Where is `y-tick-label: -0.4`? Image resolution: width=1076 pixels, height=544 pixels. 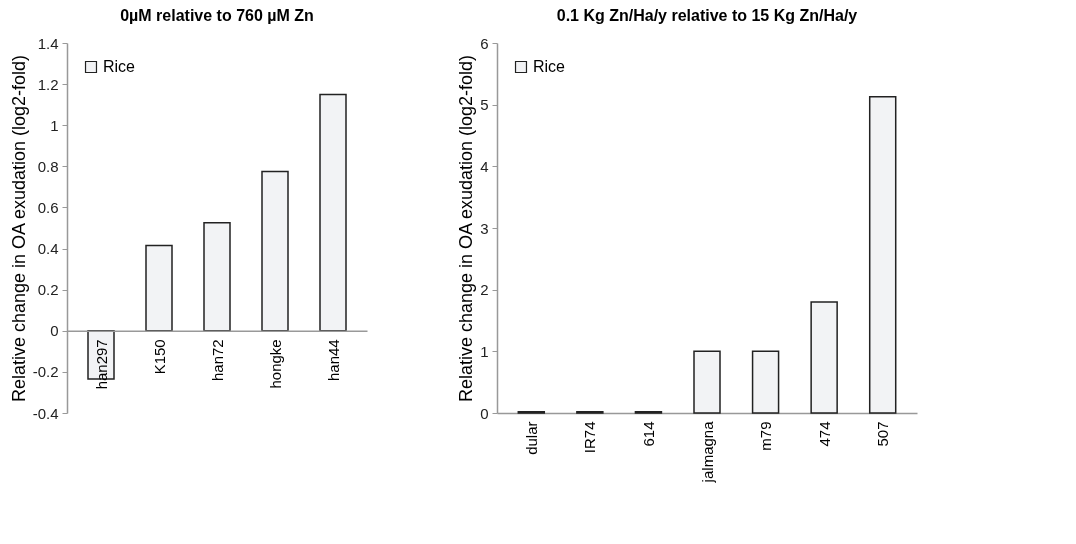
y-tick-label: -0.4 is located at coordinates (45, 413).